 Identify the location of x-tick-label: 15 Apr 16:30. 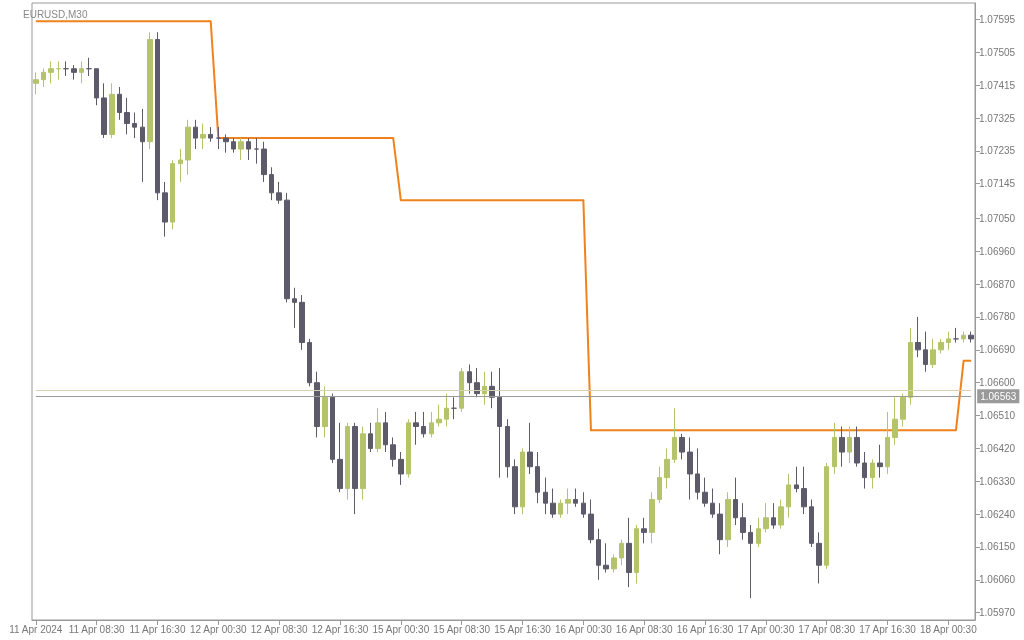
(523, 629).